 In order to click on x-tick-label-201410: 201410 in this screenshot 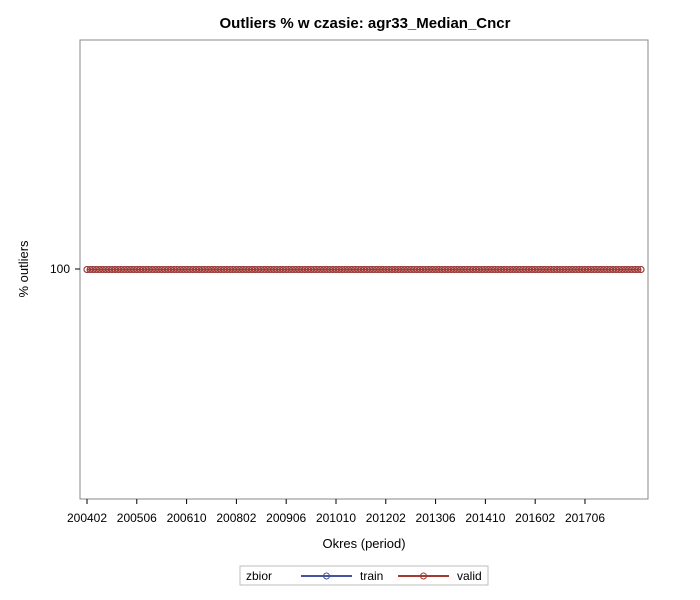, I will do `click(485, 518)`.